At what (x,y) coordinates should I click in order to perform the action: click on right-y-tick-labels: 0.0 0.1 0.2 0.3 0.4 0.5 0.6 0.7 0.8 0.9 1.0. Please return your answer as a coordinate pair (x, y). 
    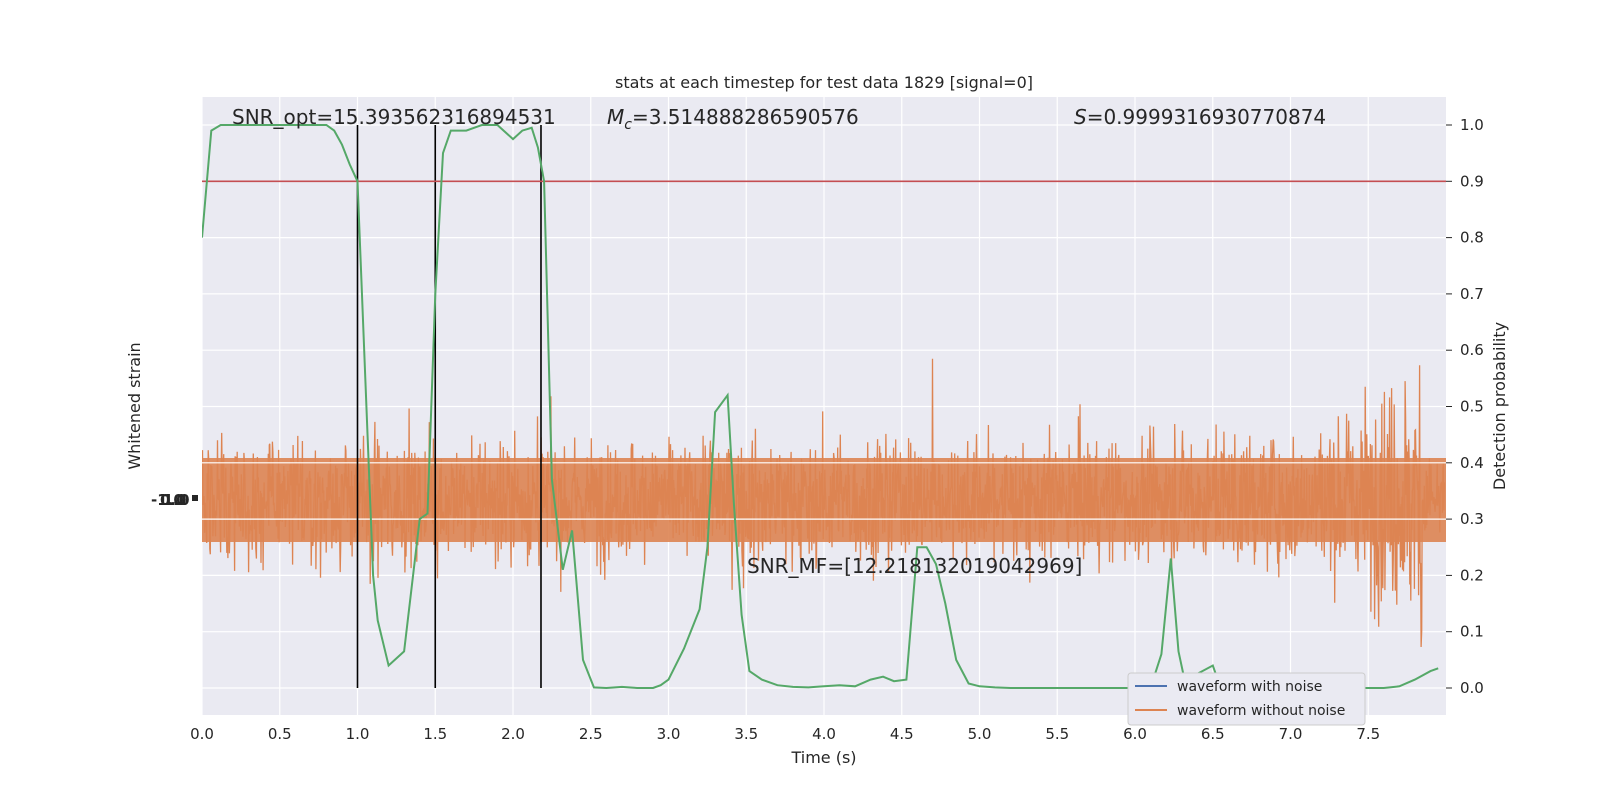
    Looking at the image, I should click on (1465, 406).